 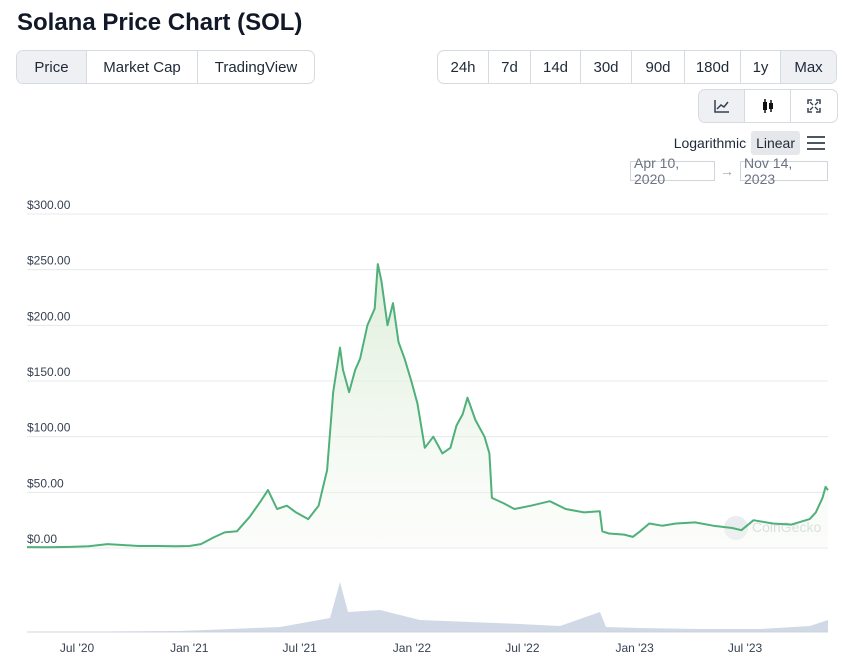 I want to click on candlestick-button, so click(x=768, y=106).